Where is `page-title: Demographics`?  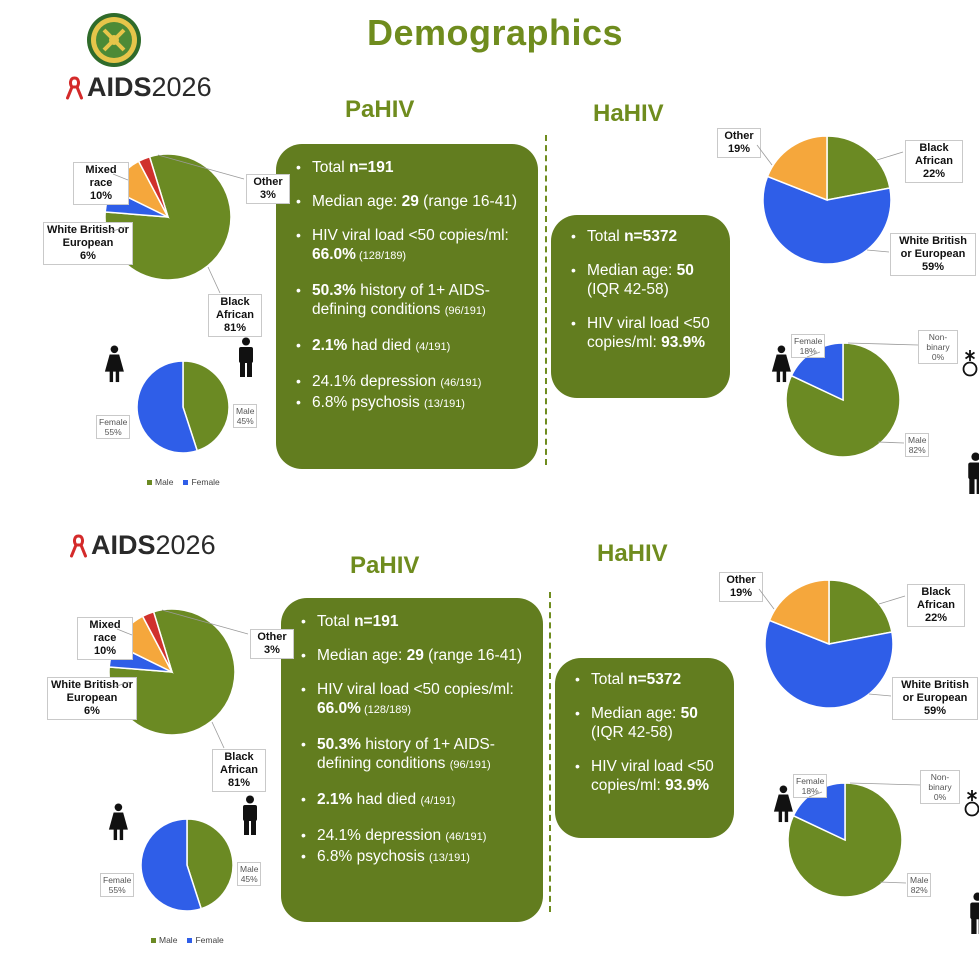
page-title: Demographics is located at coordinates (495, 32).